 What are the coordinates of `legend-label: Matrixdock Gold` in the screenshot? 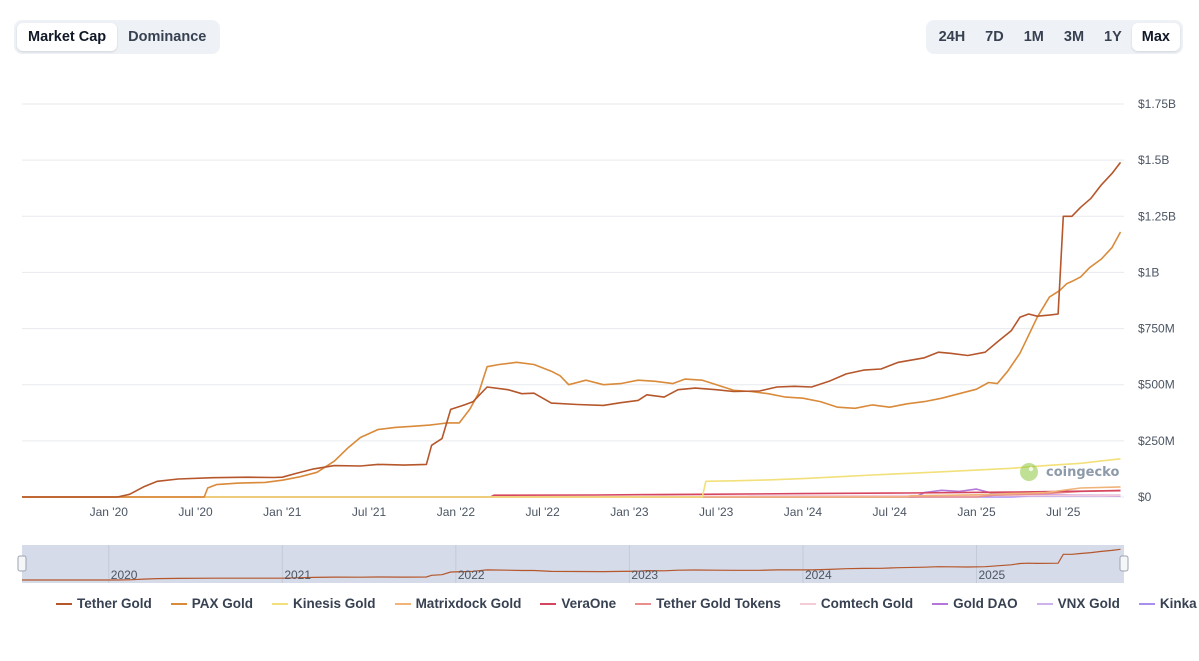 It's located at (468, 603).